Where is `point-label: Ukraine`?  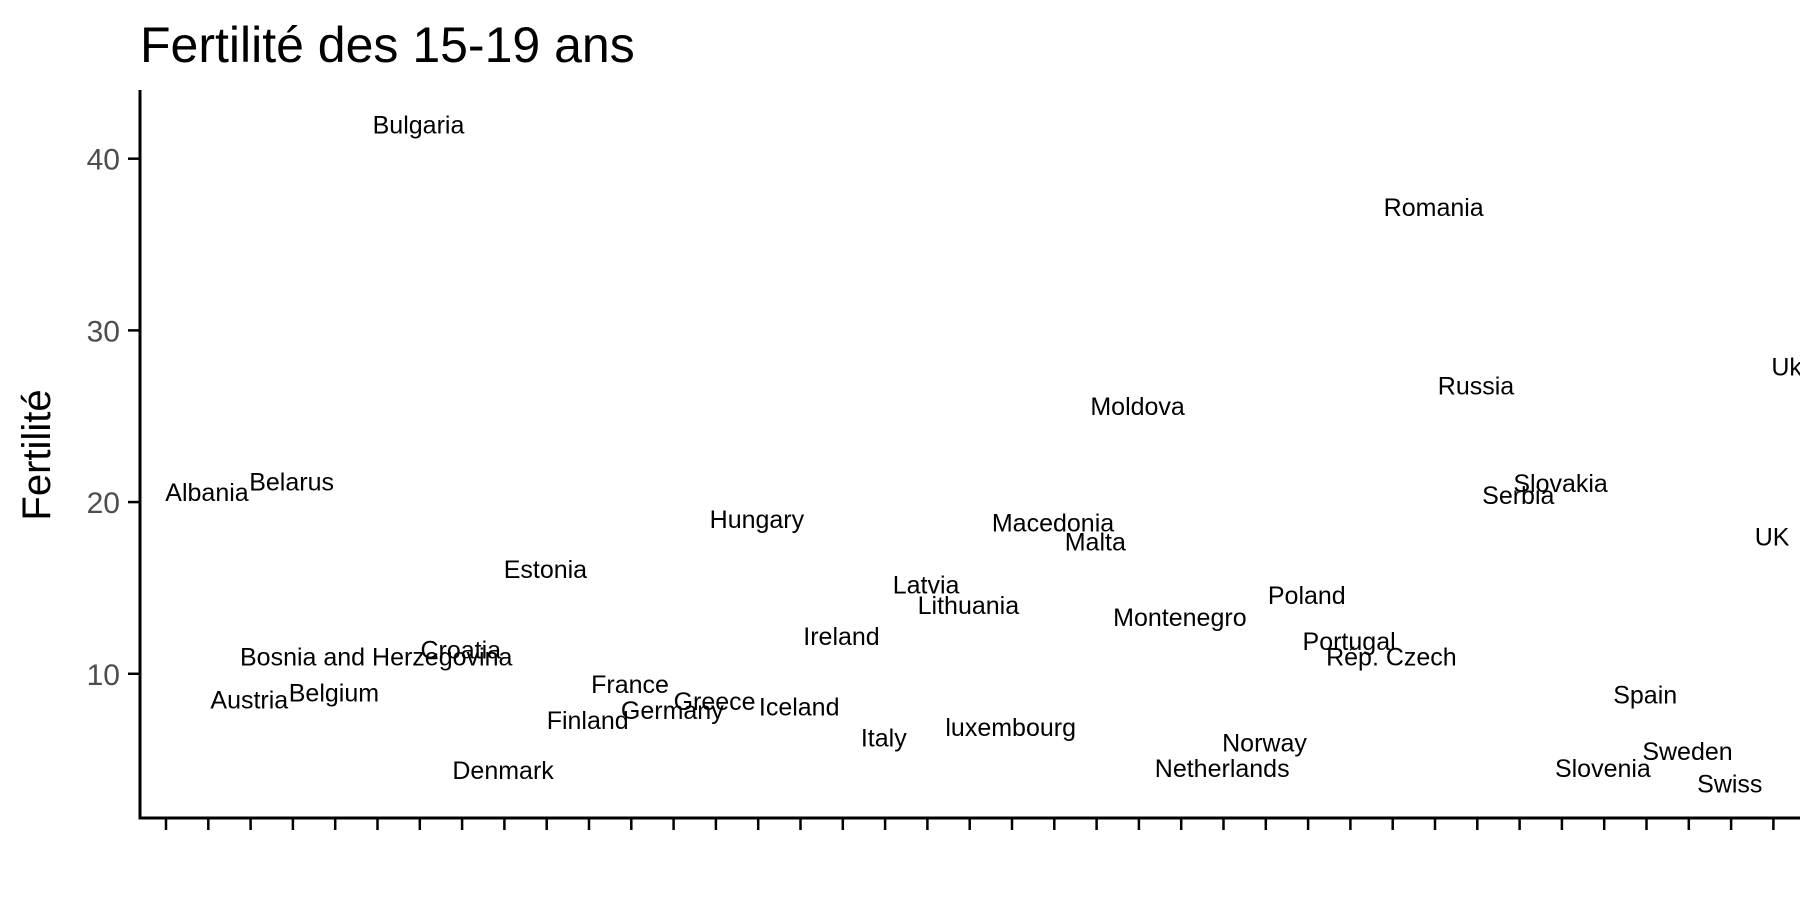
point-label: Ukraine is located at coordinates (1785, 367).